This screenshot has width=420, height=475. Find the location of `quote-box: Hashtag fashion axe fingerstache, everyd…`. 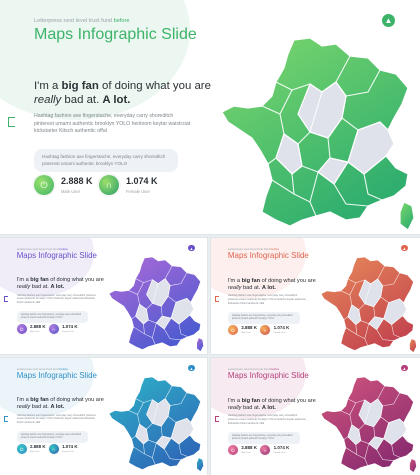

quote-box: Hashtag fashion axe fingerstache, everyd… is located at coordinates (263, 438).